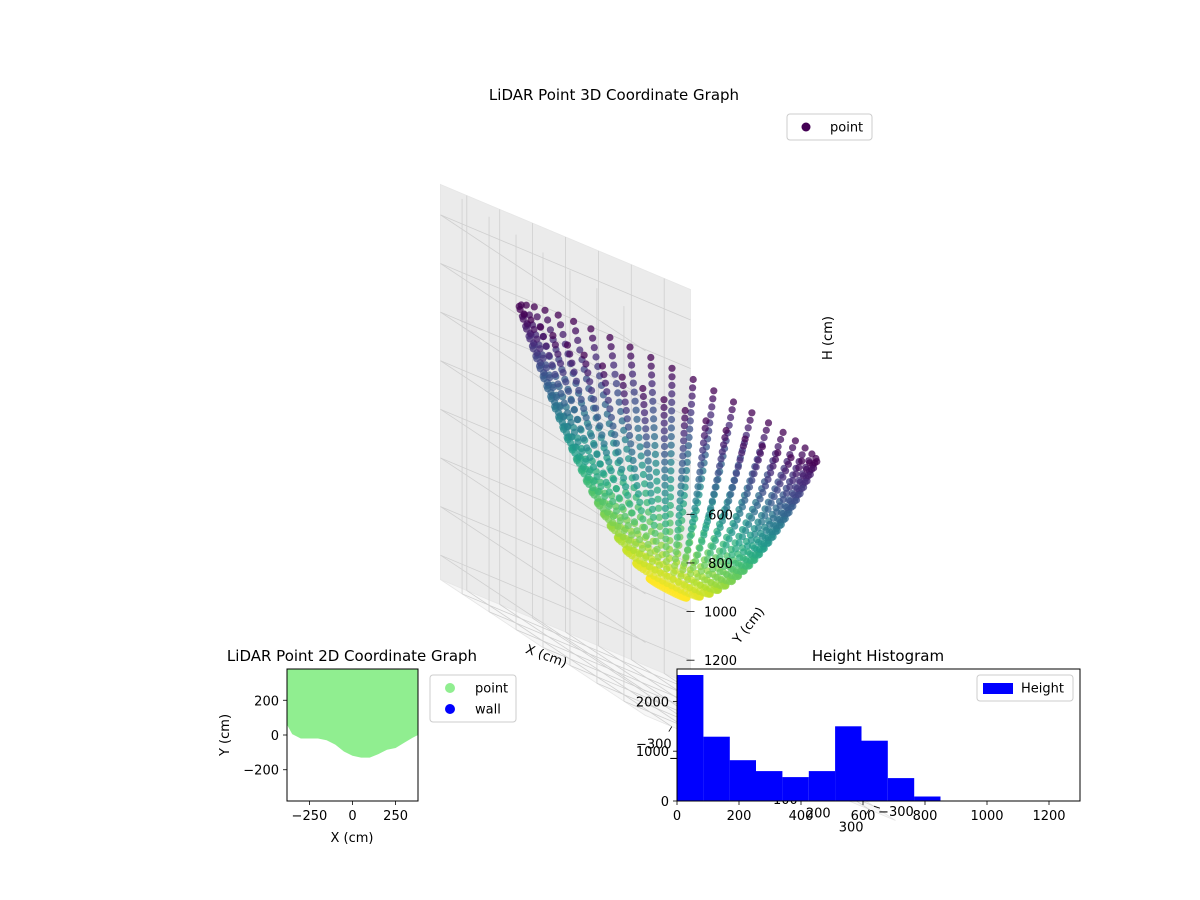  I want to click on chart-2d-x-tick-label: 0, so click(352, 816).